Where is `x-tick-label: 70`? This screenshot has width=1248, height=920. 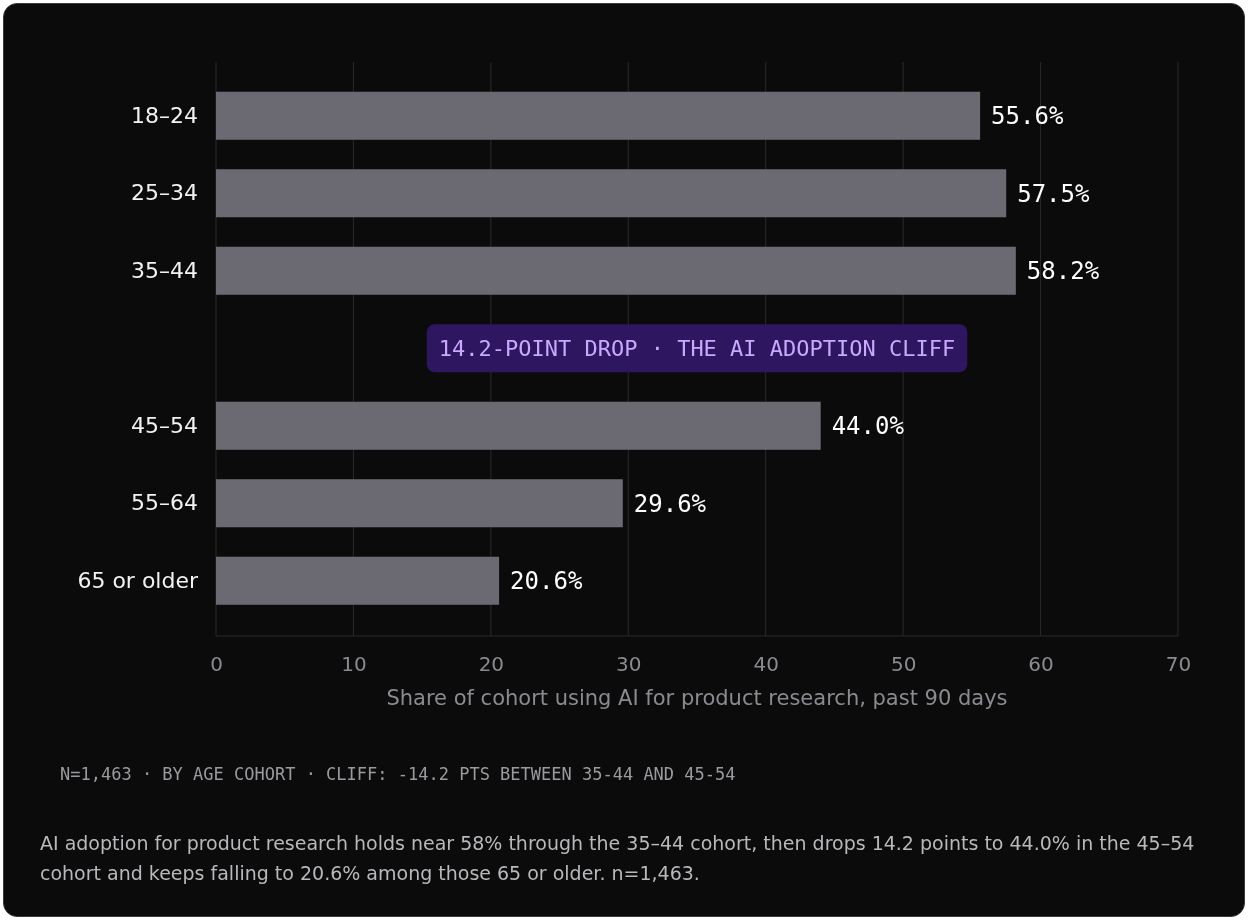 x-tick-label: 70 is located at coordinates (1178, 664).